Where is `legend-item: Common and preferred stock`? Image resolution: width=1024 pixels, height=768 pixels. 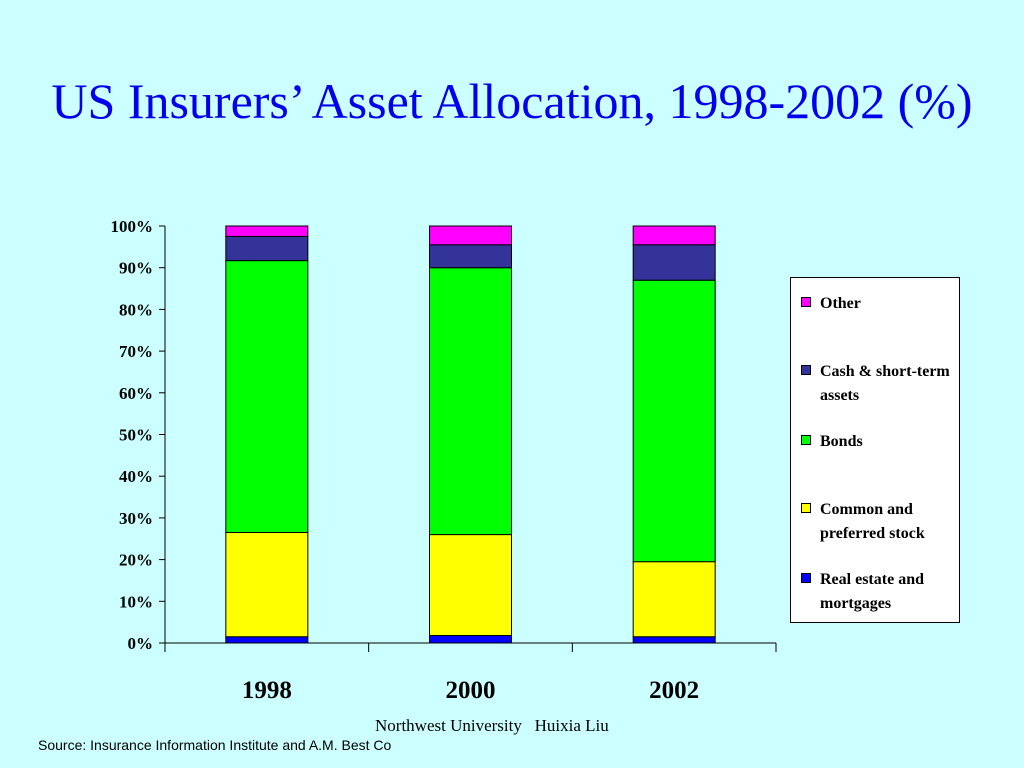
legend-item: Common and preferred stock is located at coordinates (880, 522).